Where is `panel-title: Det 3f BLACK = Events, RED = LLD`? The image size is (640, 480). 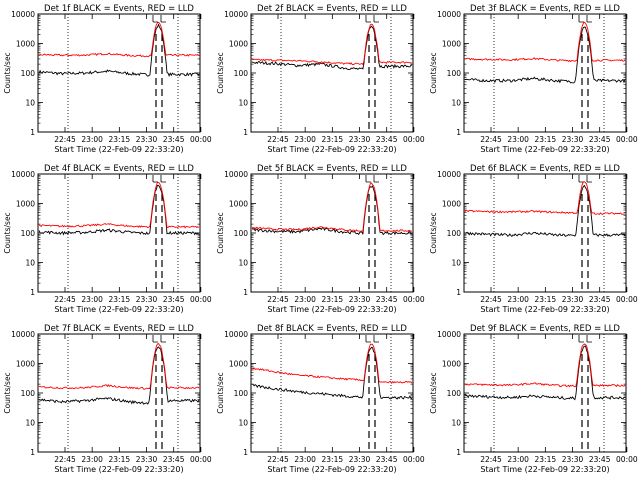 panel-title: Det 3f BLACK = Events, RED = LLD is located at coordinates (545, 9).